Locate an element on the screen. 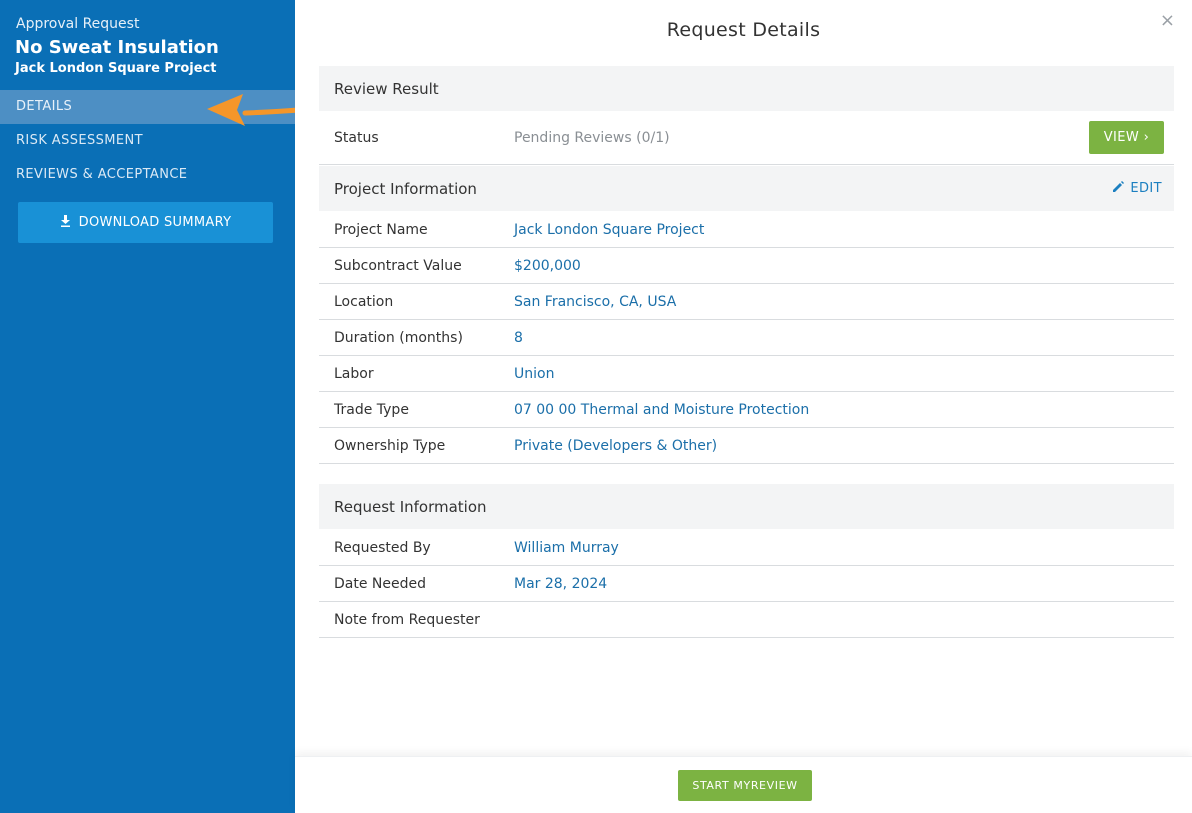  start-myreview-button: START MYREVIEW is located at coordinates (745, 785).